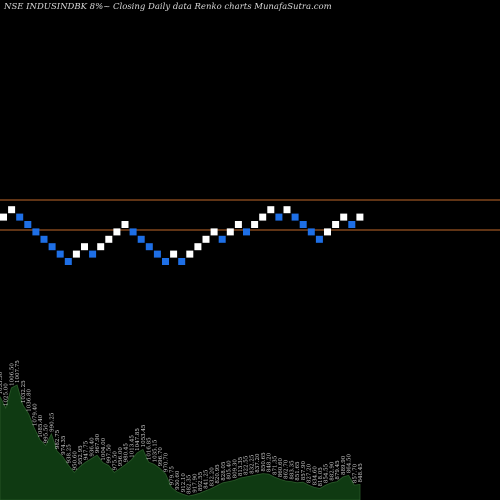 This screenshot has height=500, width=500. What do you see at coordinates (247, 465) in the screenshot?
I see `volume-value-label: 822.55` at bounding box center [247, 465].